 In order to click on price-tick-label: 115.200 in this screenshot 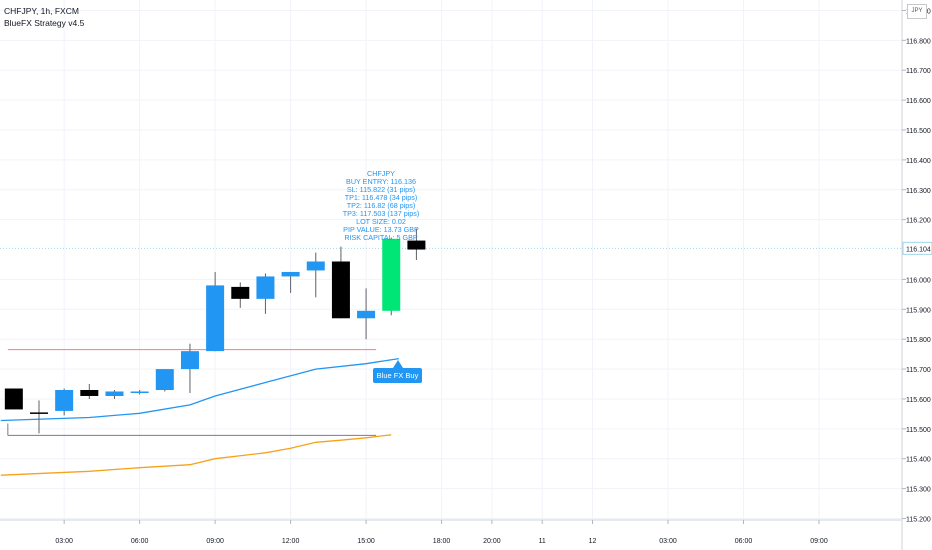, I will do `click(918, 520)`.